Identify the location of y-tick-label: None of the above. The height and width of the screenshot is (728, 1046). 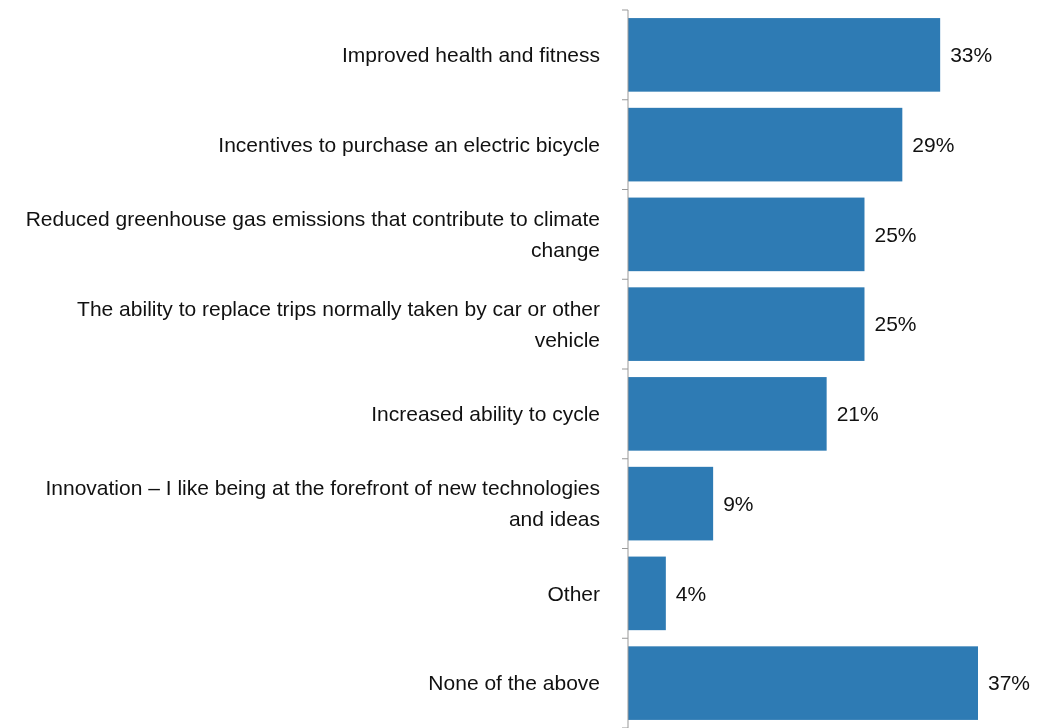
(514, 683).